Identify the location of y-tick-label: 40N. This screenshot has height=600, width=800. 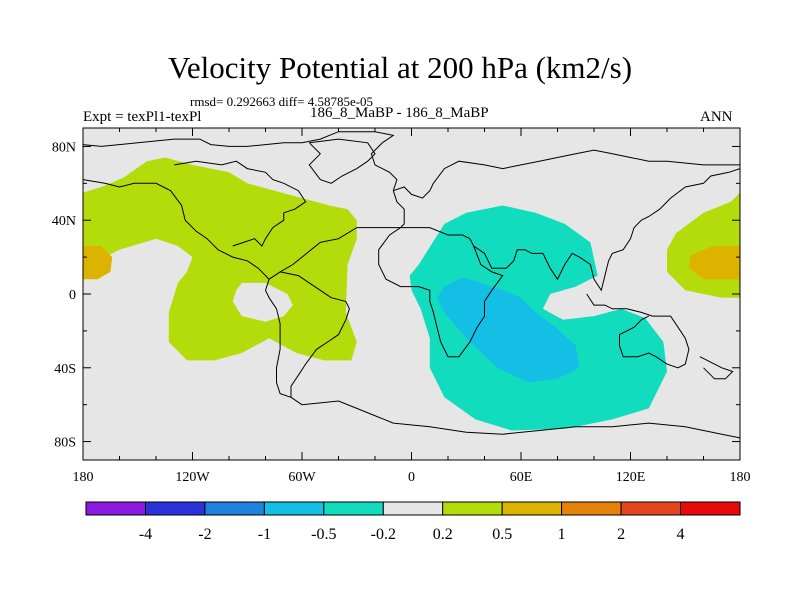
(64, 221).